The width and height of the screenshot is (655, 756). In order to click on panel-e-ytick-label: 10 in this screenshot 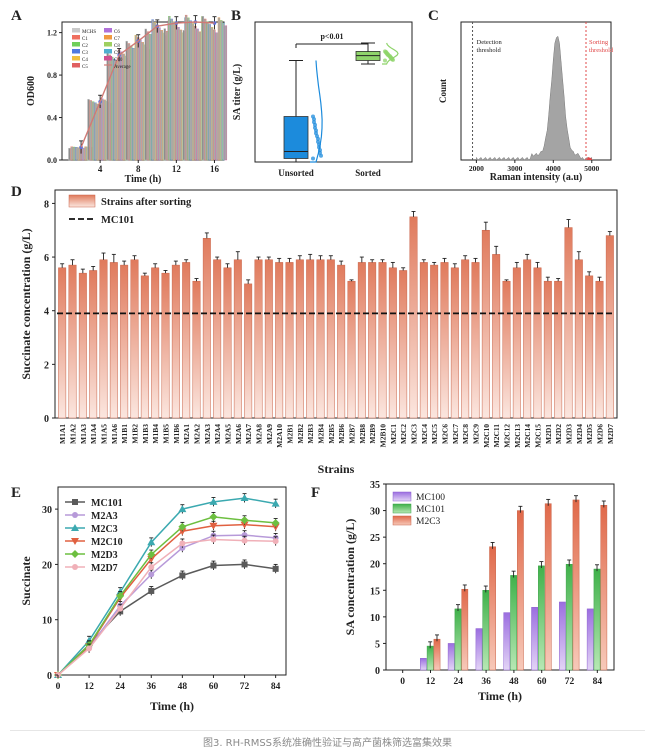, I will do `click(47, 621)`.